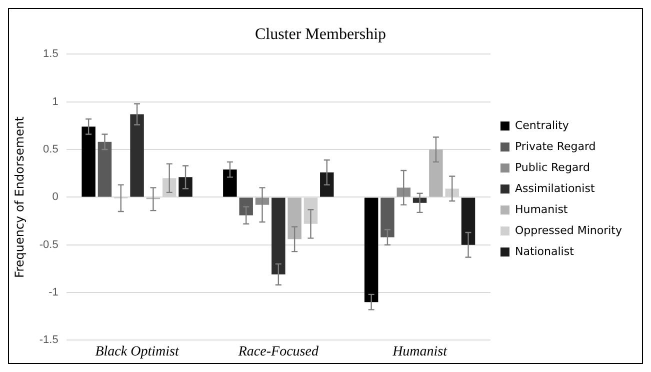 Image resolution: width=651 pixels, height=372 pixels. I want to click on y-tick-label: -1, so click(53, 292).